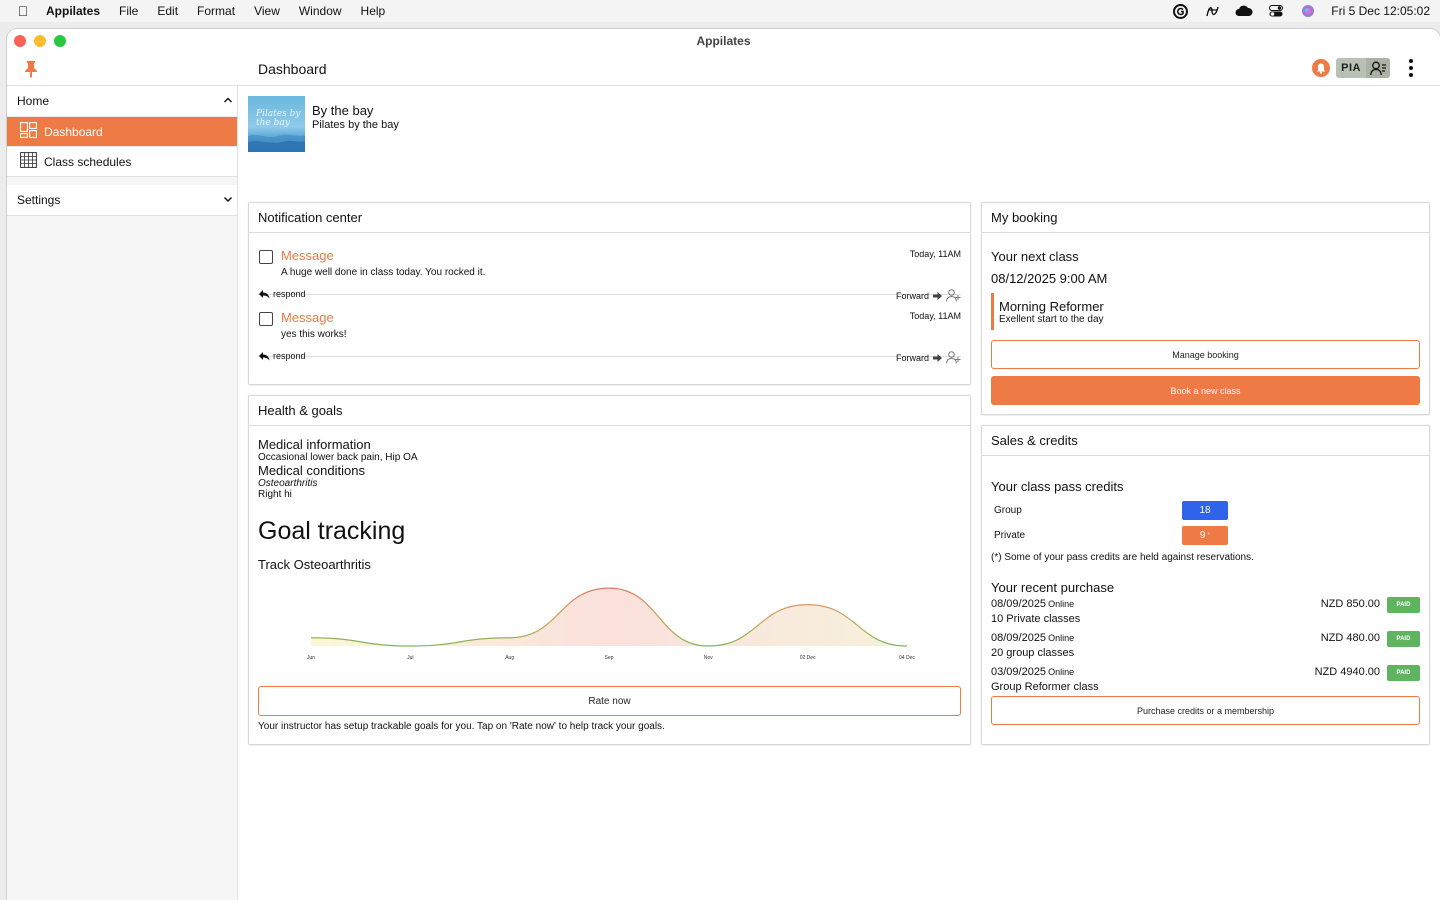  I want to click on sidebar-settings-label: Settings, so click(39, 200).